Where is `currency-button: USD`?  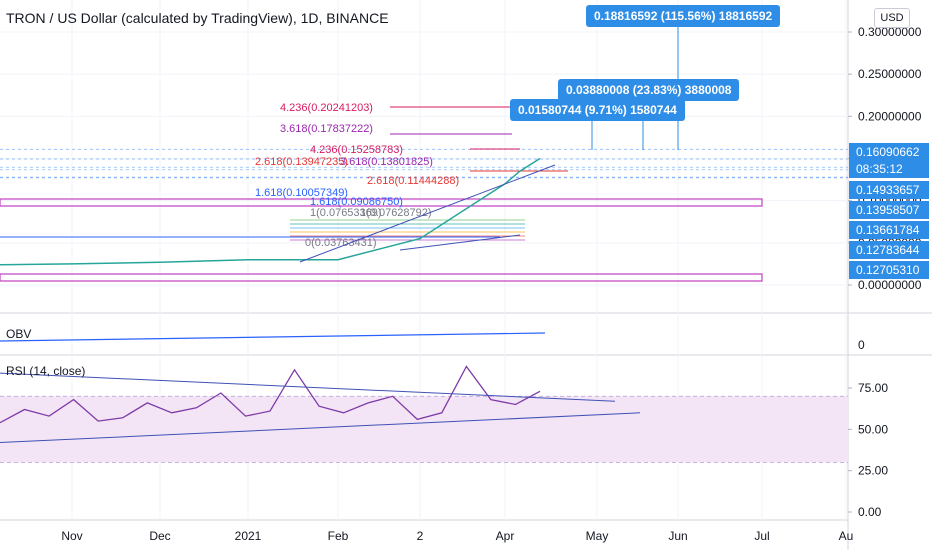 currency-button: USD is located at coordinates (892, 18).